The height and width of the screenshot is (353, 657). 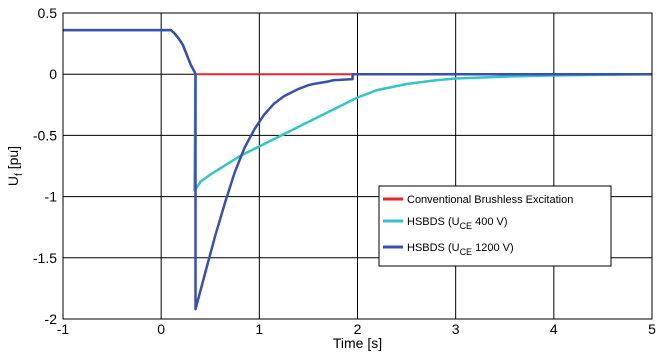 I want to click on y-tick-label: 0.5, so click(x=48, y=13).